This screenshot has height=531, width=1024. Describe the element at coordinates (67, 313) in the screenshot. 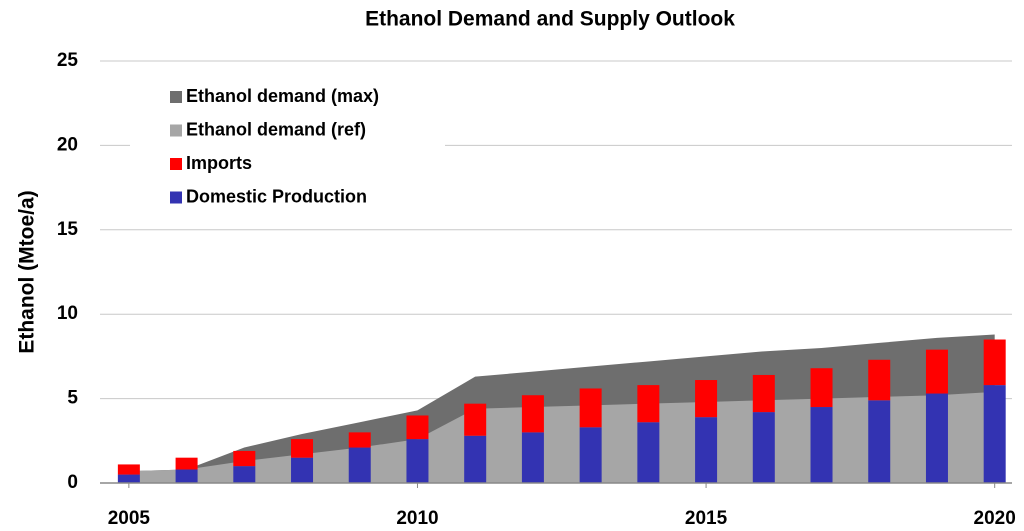

I see `y-tick-label: 10` at that location.